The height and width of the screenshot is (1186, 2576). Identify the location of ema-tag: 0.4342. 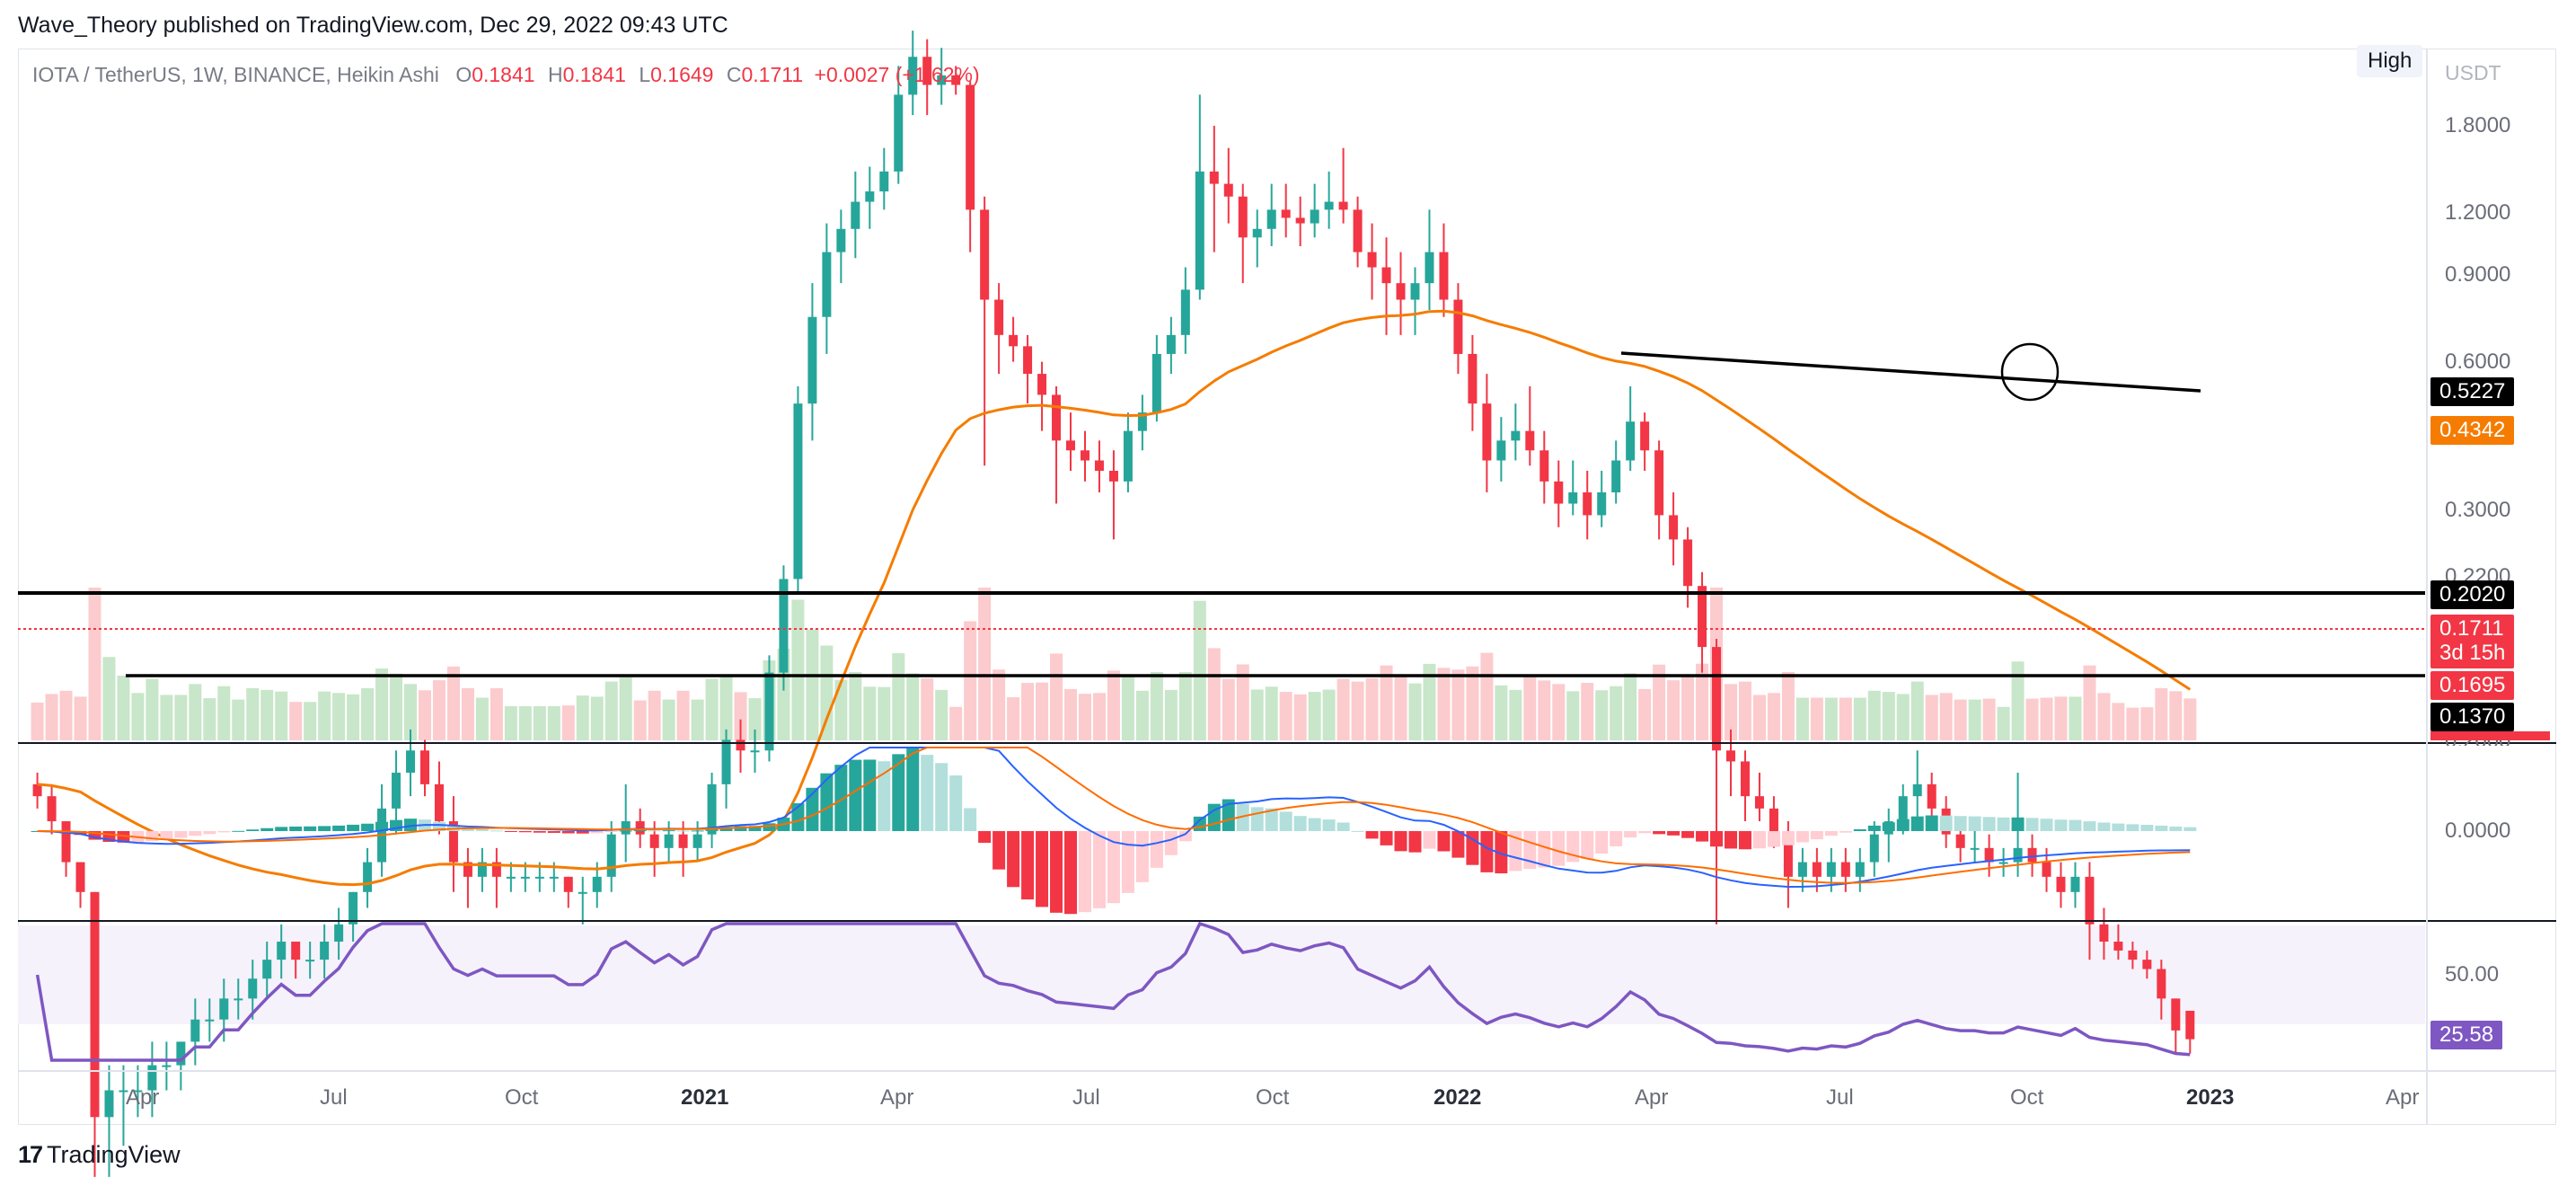
(2472, 430).